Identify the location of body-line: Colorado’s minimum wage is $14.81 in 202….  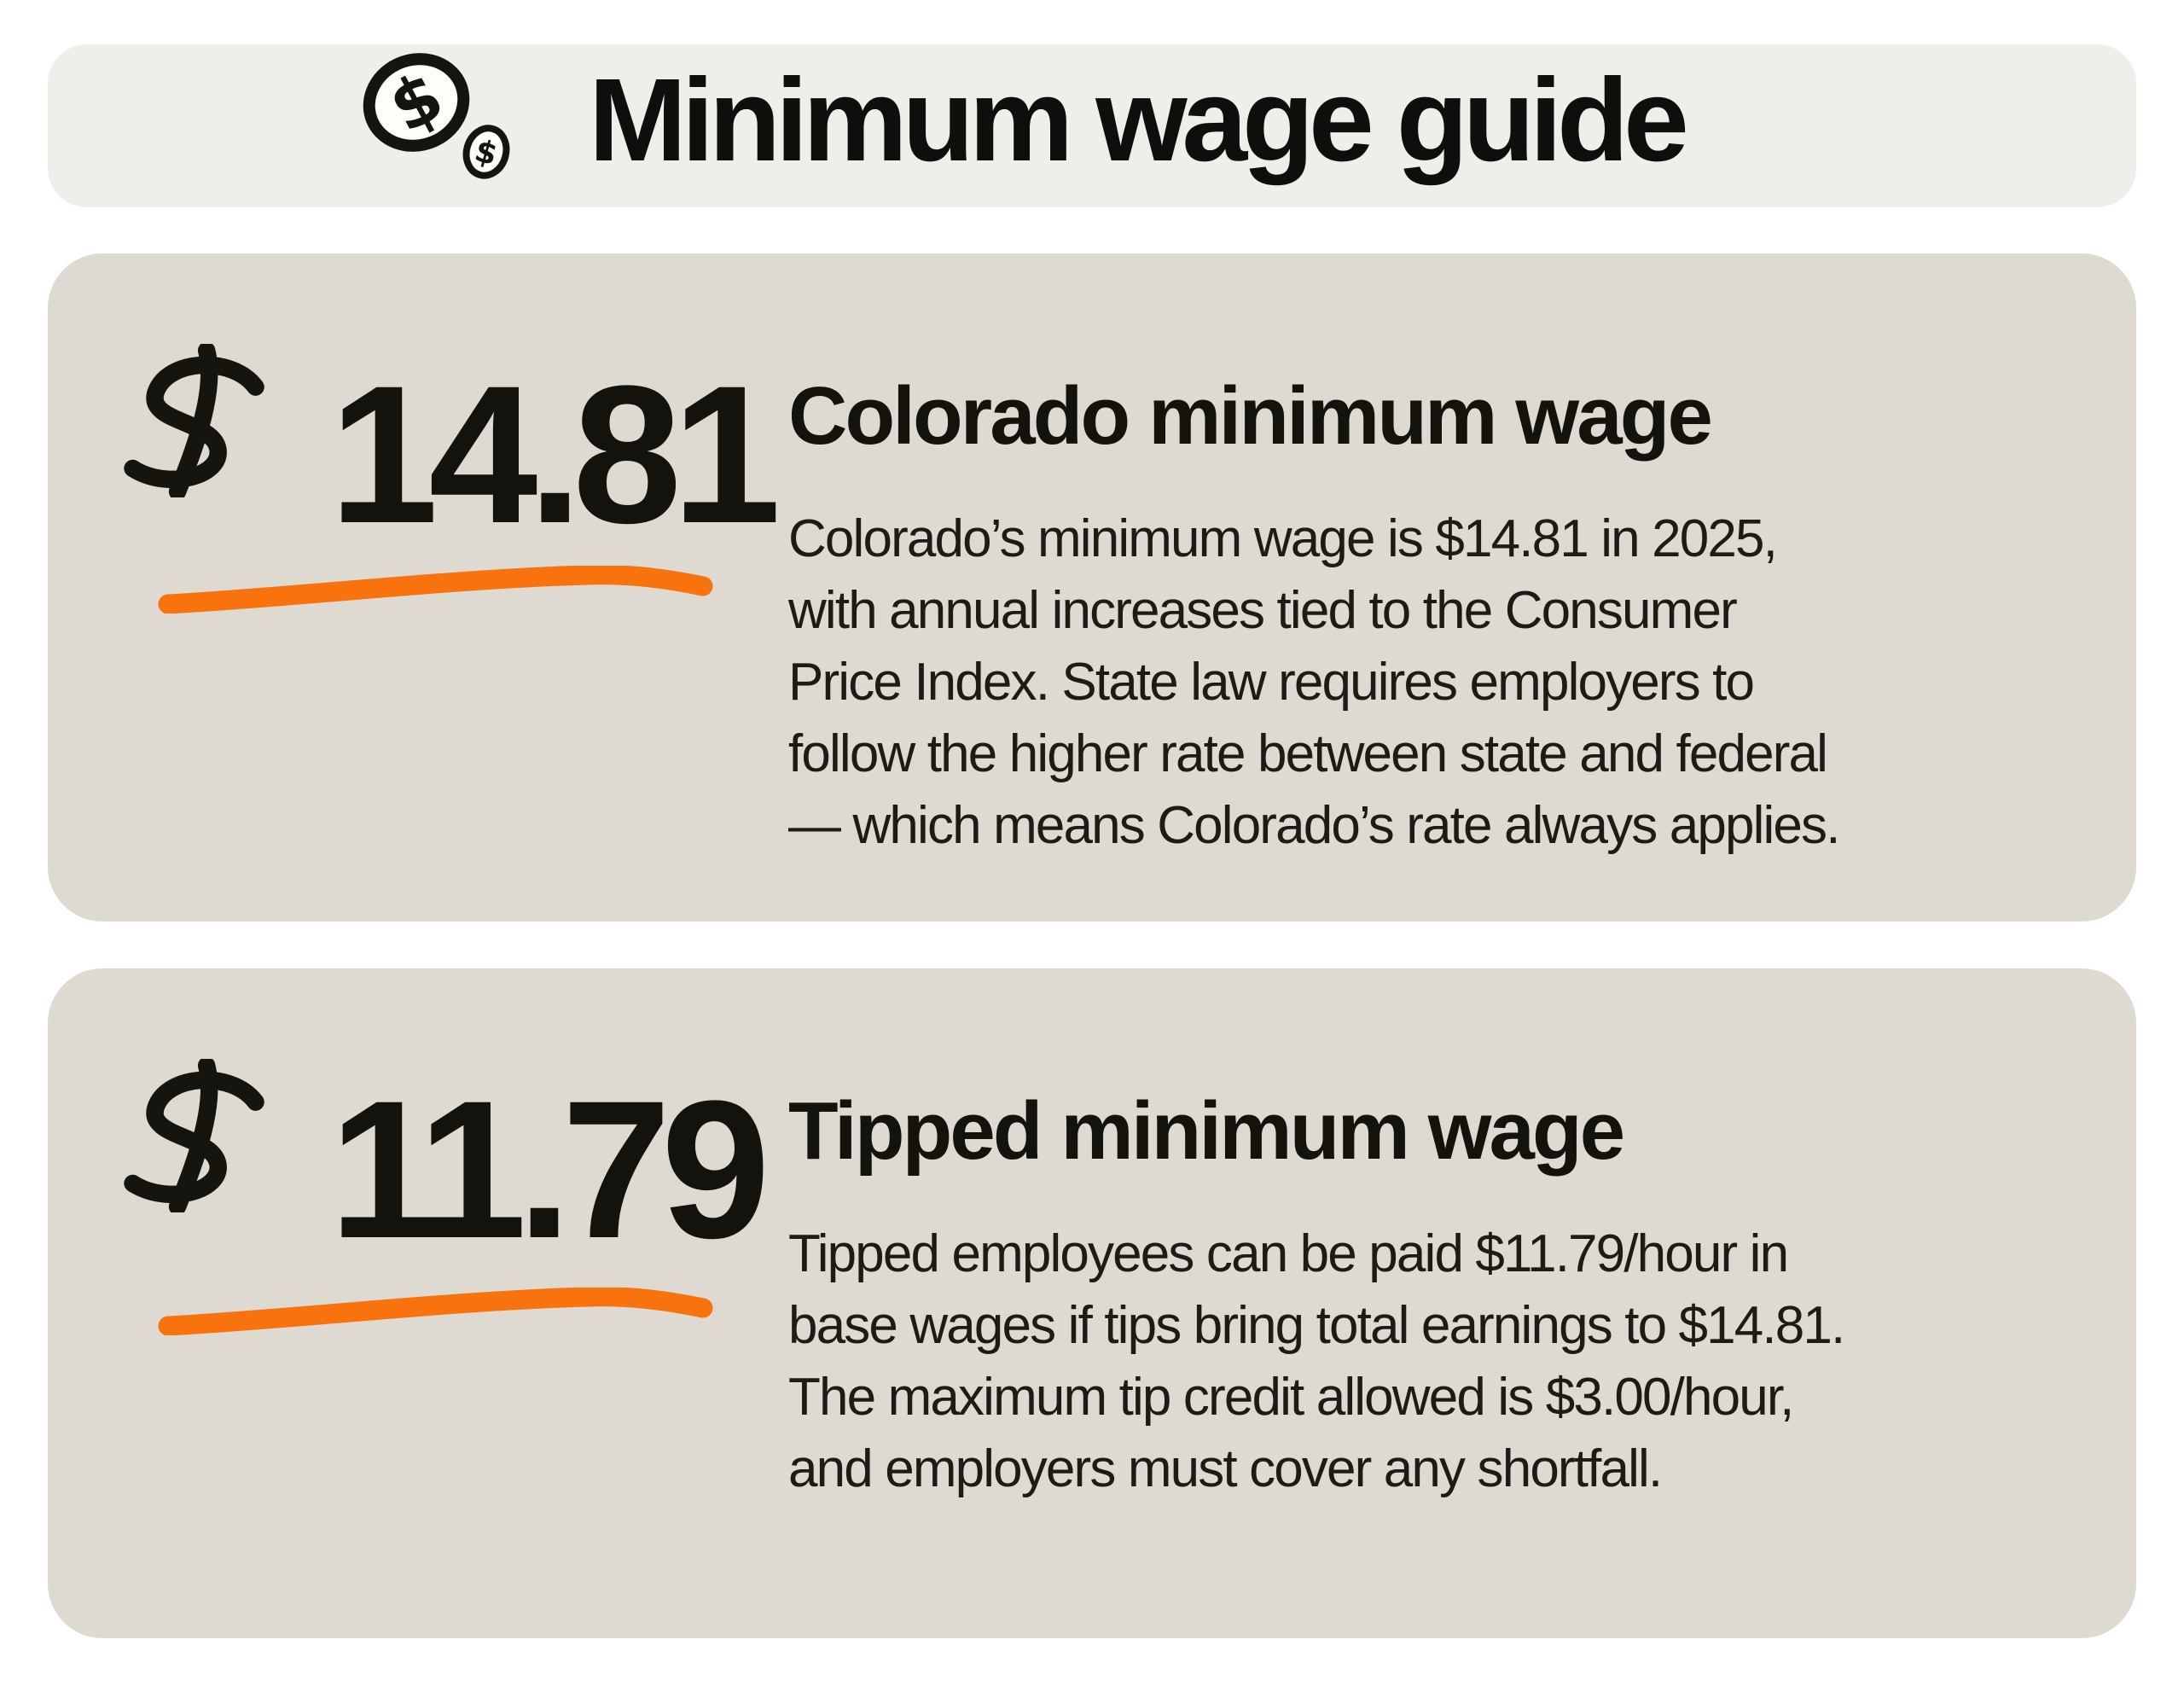
(1283, 538).